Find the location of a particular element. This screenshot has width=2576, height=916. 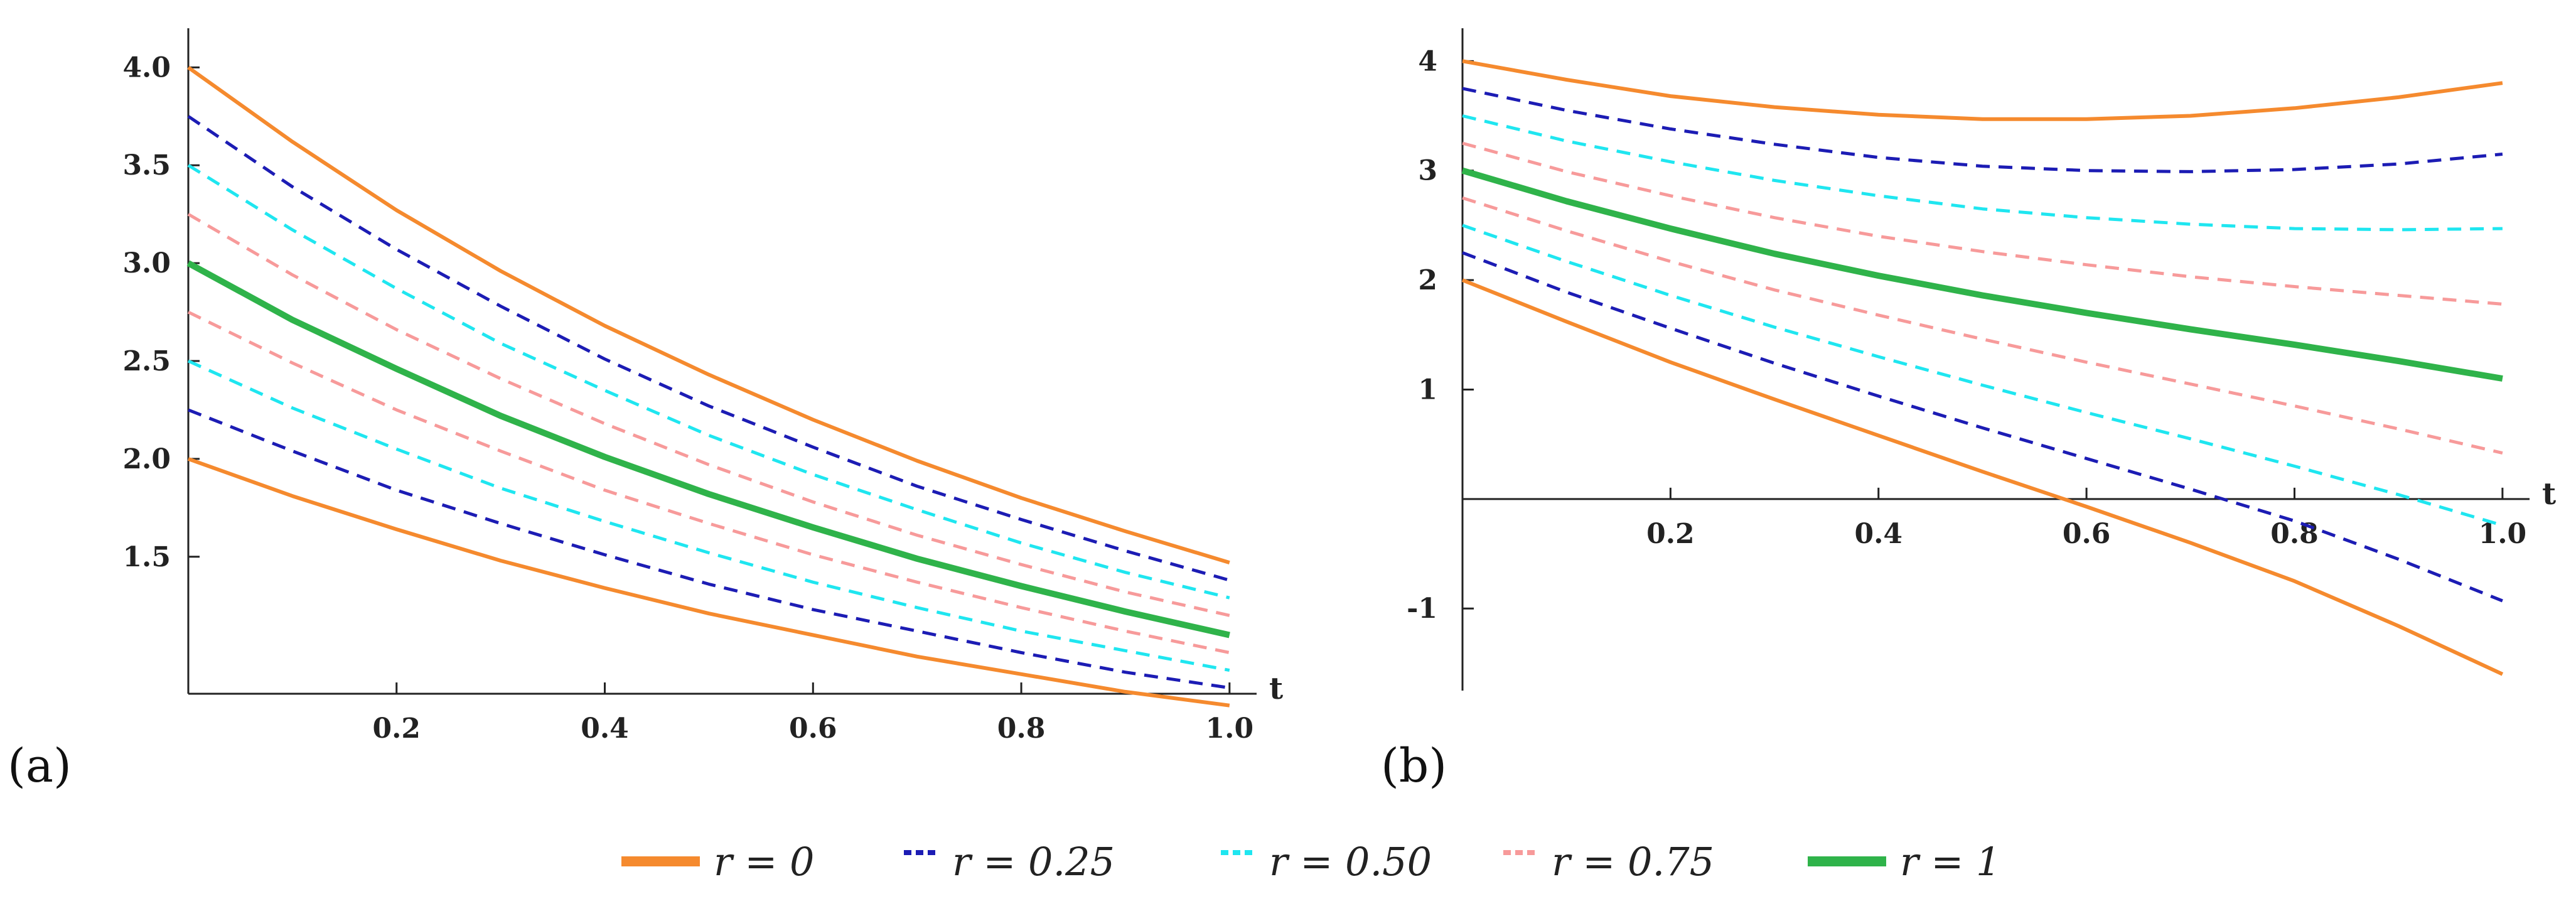

panel-a-label: (a) is located at coordinates (40, 766).